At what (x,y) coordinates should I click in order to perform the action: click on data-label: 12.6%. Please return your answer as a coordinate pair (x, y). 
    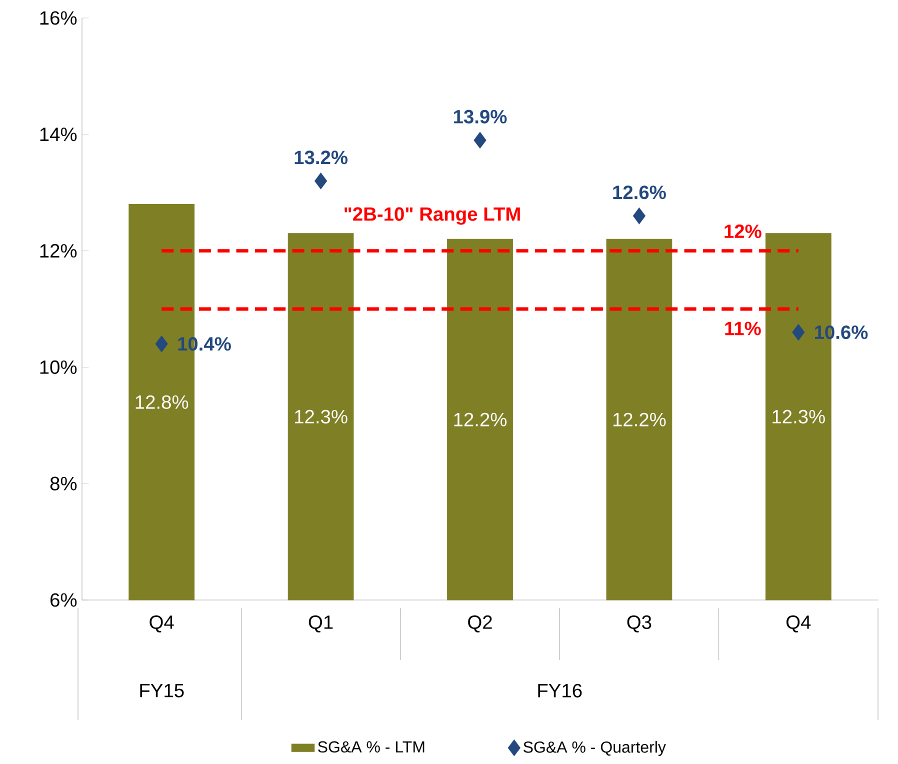
    Looking at the image, I should click on (639, 193).